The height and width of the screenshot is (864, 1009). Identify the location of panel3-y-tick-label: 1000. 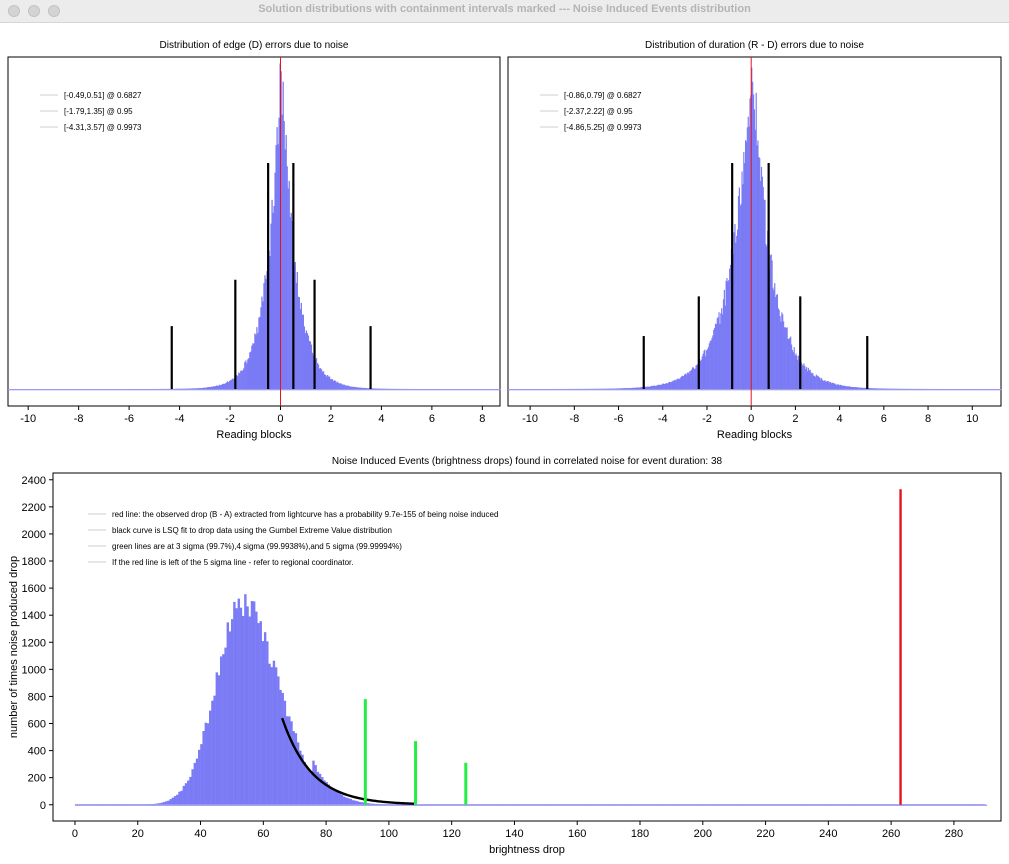
(34, 670).